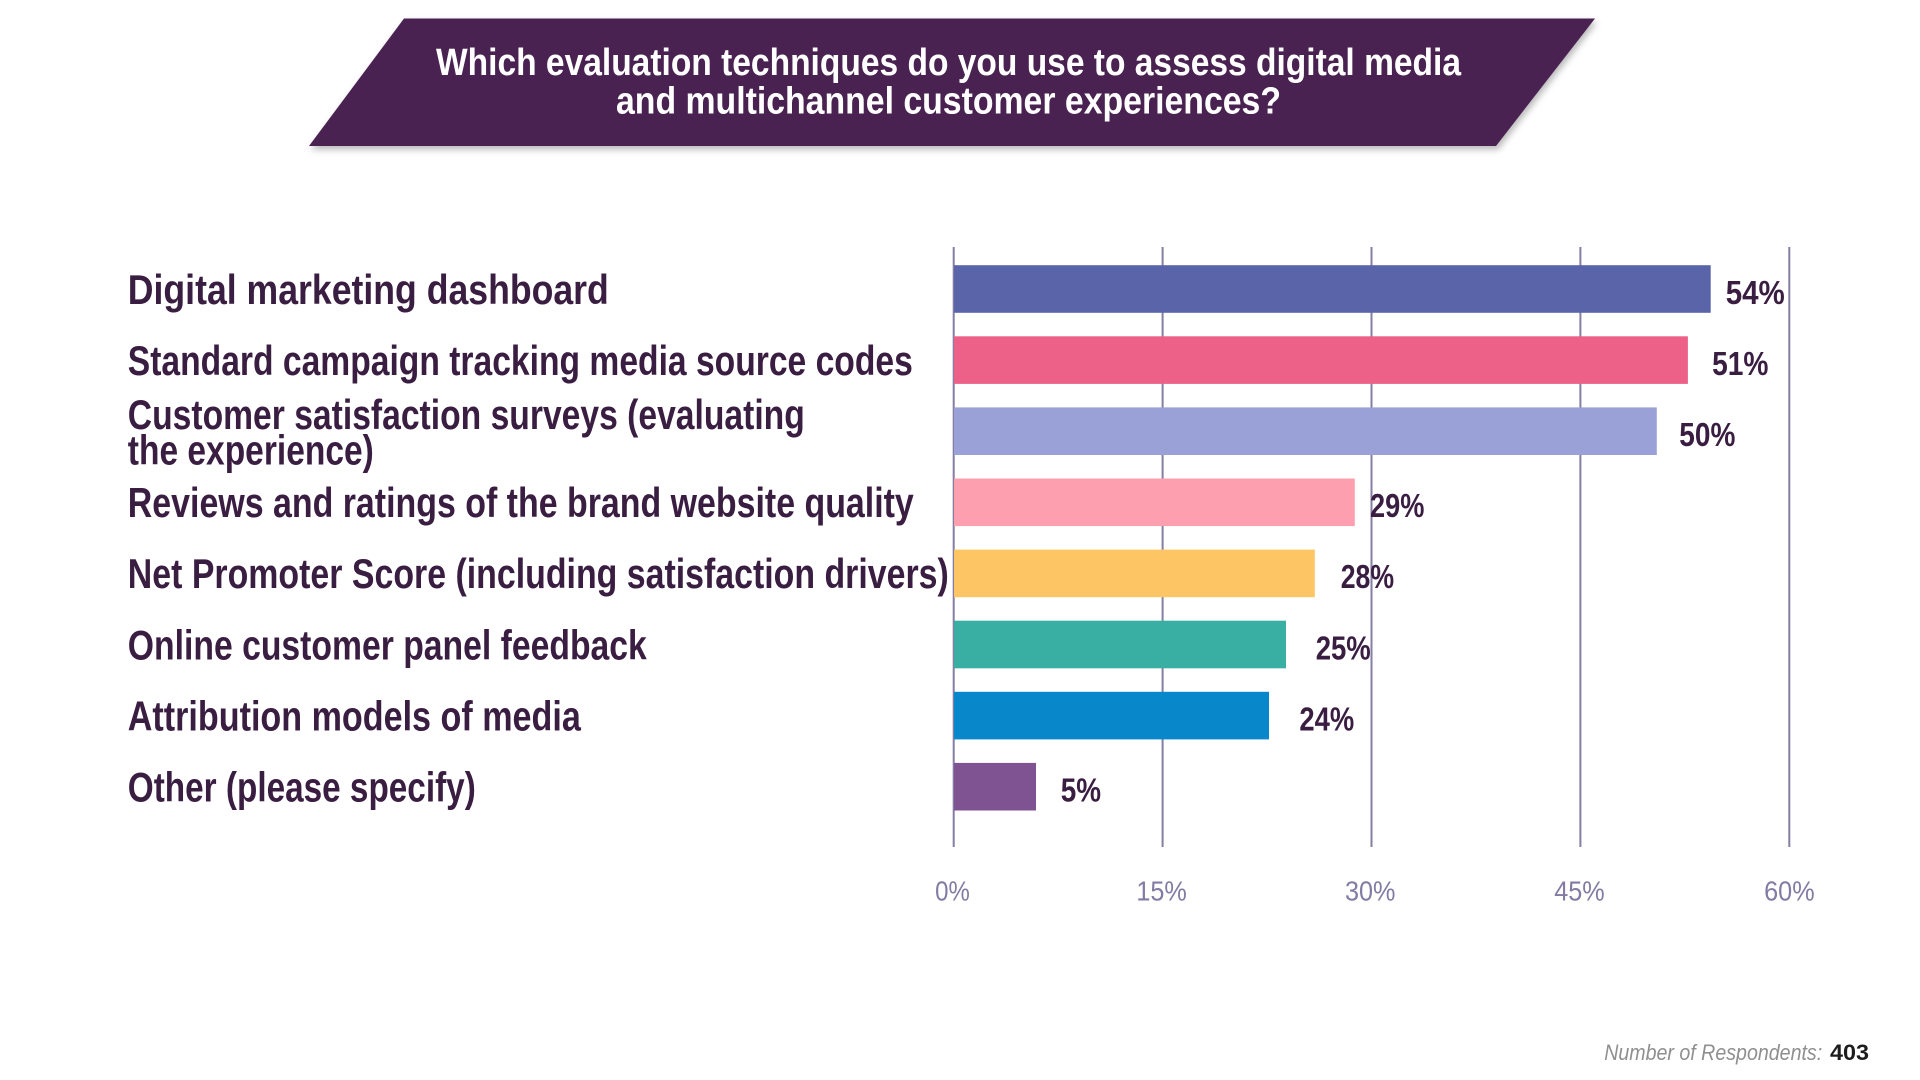 Image resolution: width=1920 pixels, height=1080 pixels. Describe the element at coordinates (1397, 505) in the screenshot. I see `svg-text: 29%` at that location.